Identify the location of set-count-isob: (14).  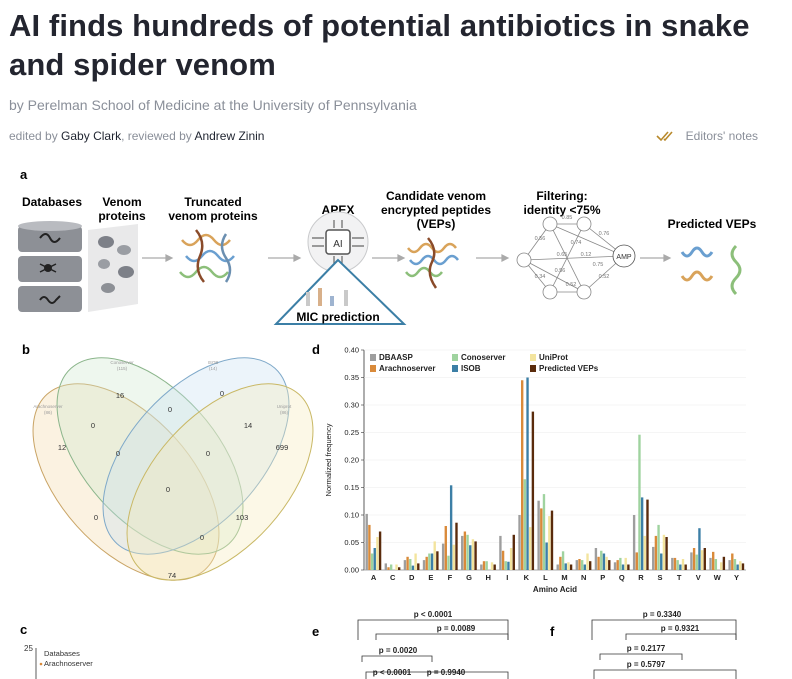
(213, 368).